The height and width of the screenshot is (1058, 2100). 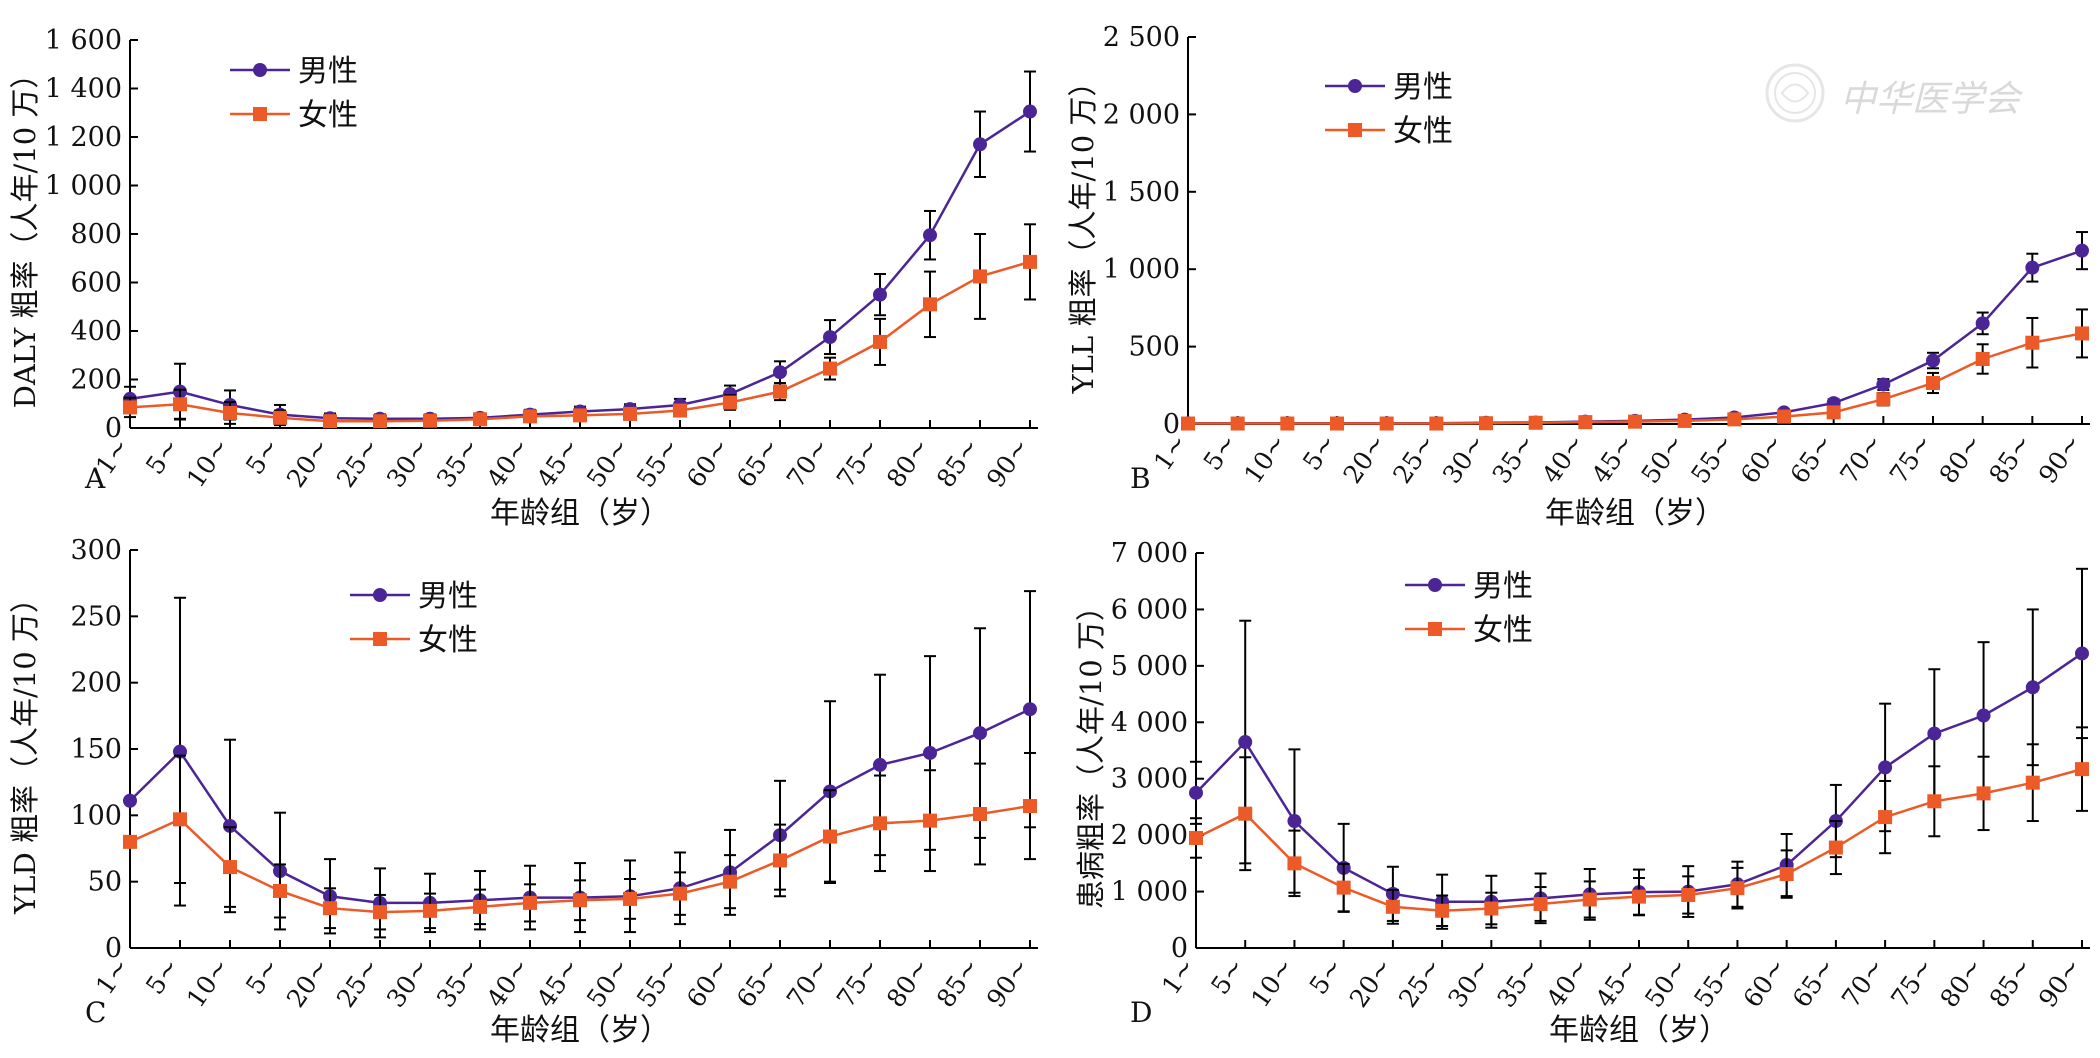 I want to click on y-tick-label: 150, so click(x=96, y=749).